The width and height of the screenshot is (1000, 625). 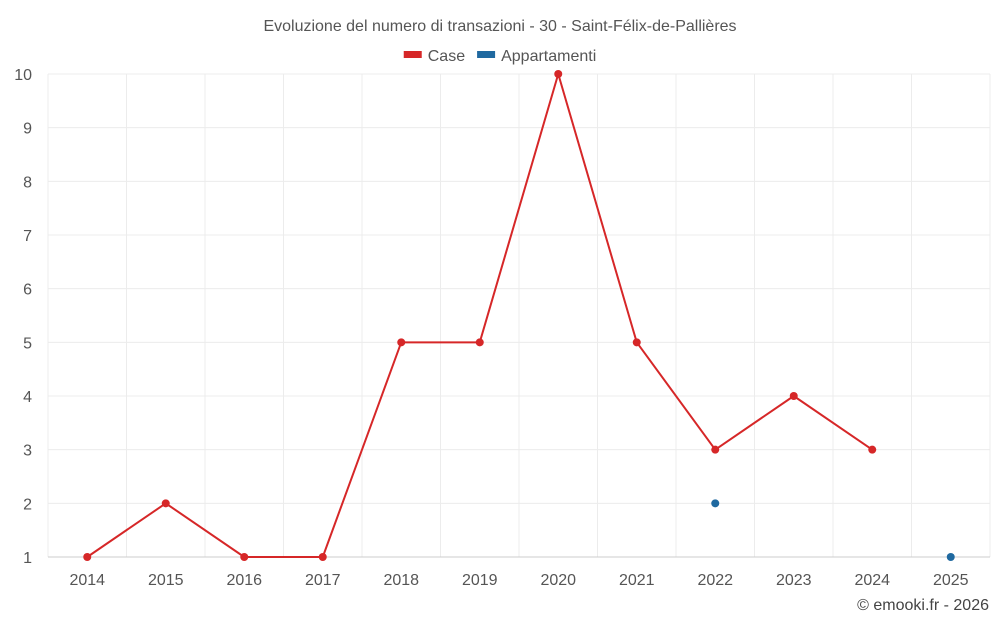 What do you see at coordinates (323, 580) in the screenshot?
I see `x-tick-label: 2017` at bounding box center [323, 580].